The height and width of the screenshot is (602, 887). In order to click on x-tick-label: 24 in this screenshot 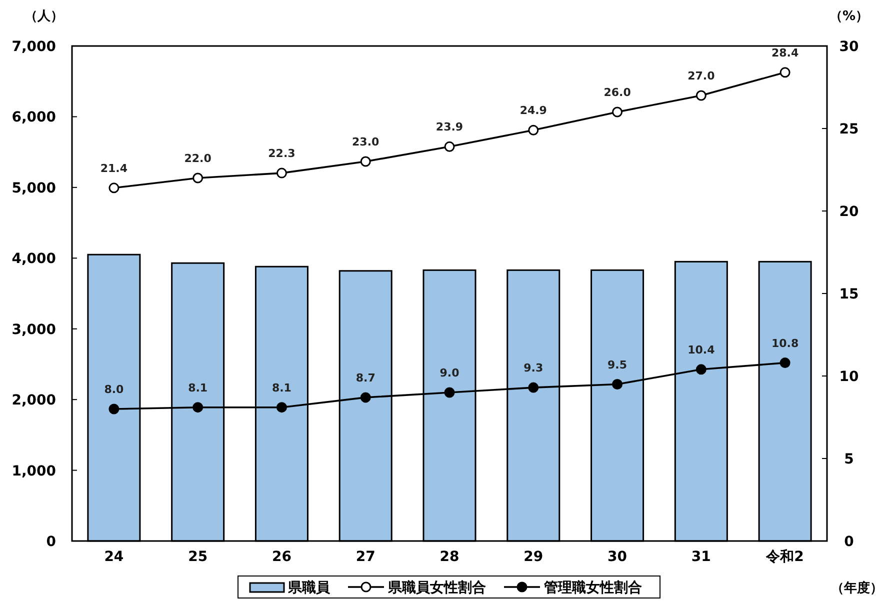, I will do `click(114, 557)`.